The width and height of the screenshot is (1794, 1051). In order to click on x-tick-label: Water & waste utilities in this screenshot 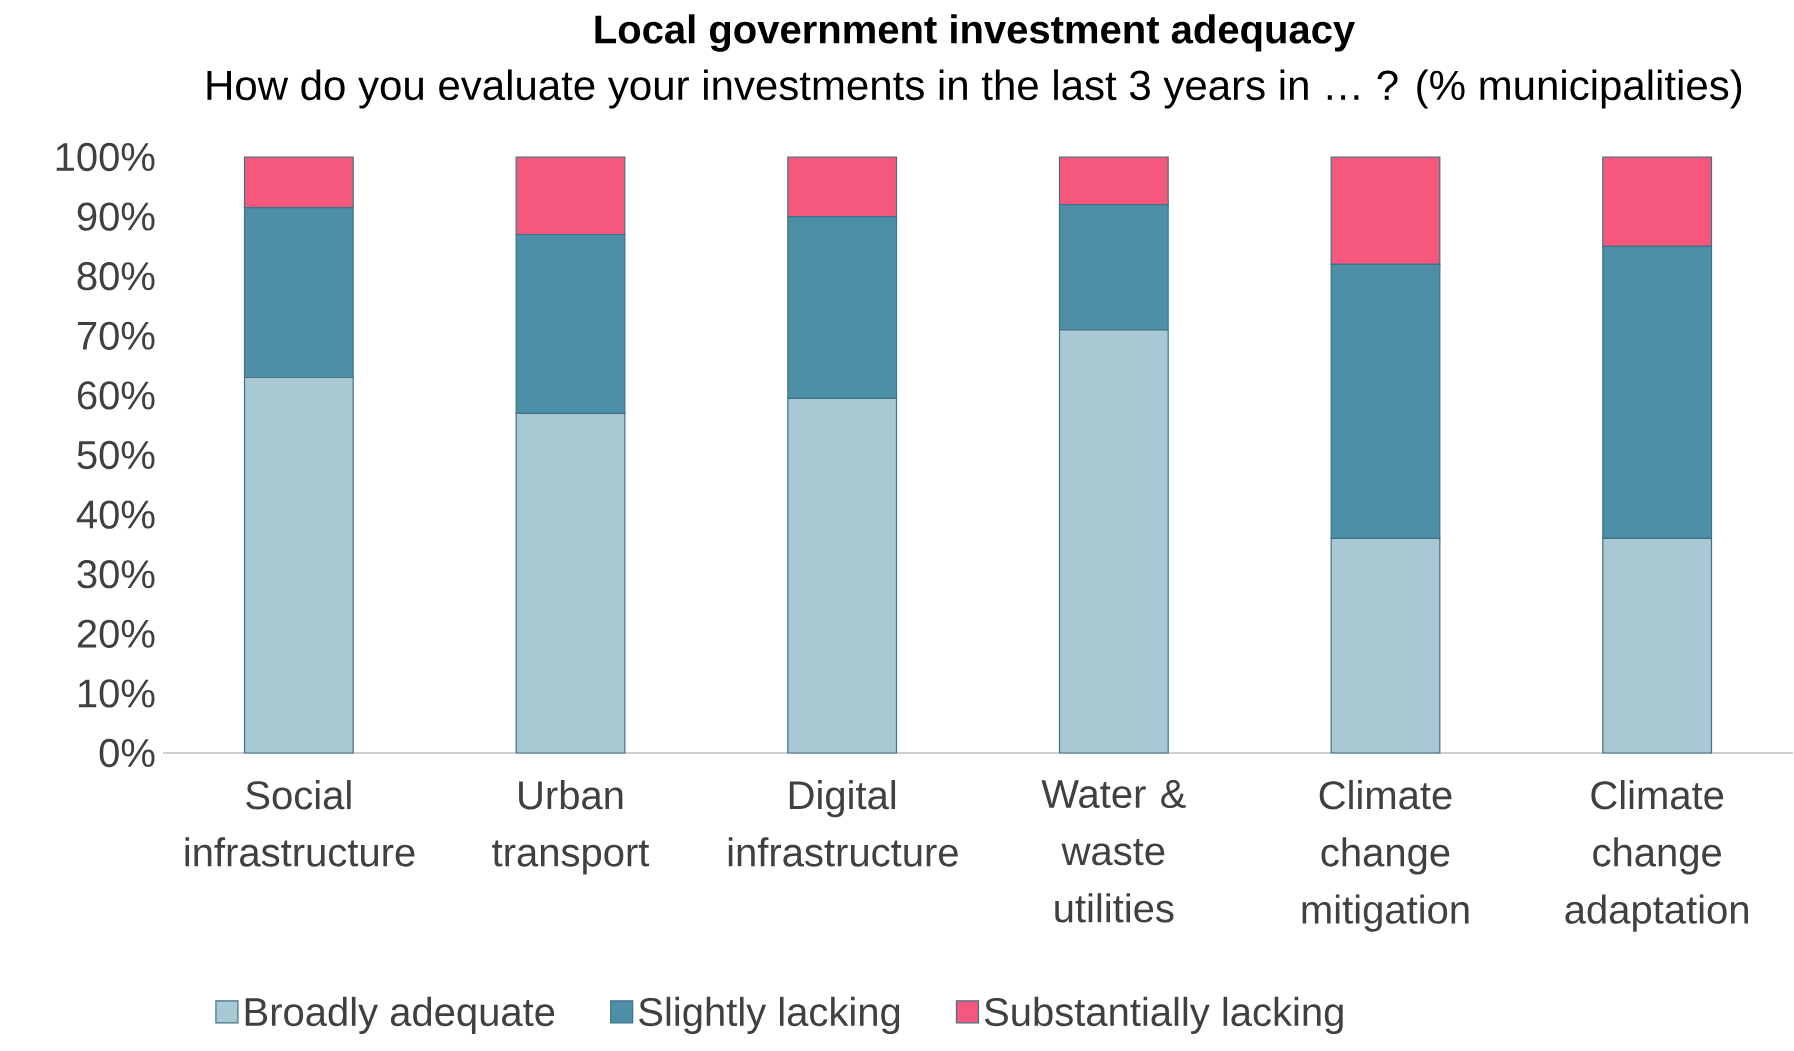, I will do `click(1113, 851)`.